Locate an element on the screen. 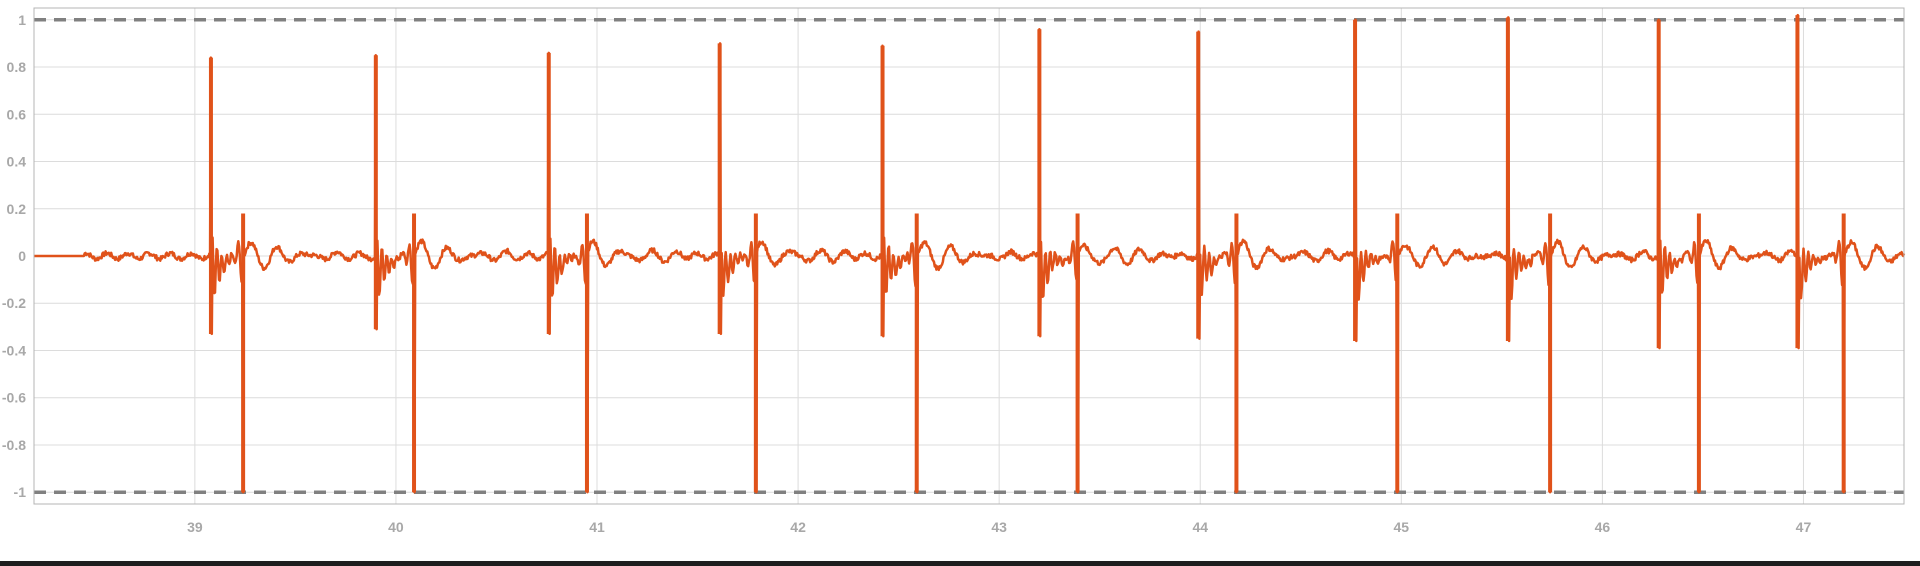 The width and height of the screenshot is (1920, 566). x-tick-label: 42 is located at coordinates (798, 527).